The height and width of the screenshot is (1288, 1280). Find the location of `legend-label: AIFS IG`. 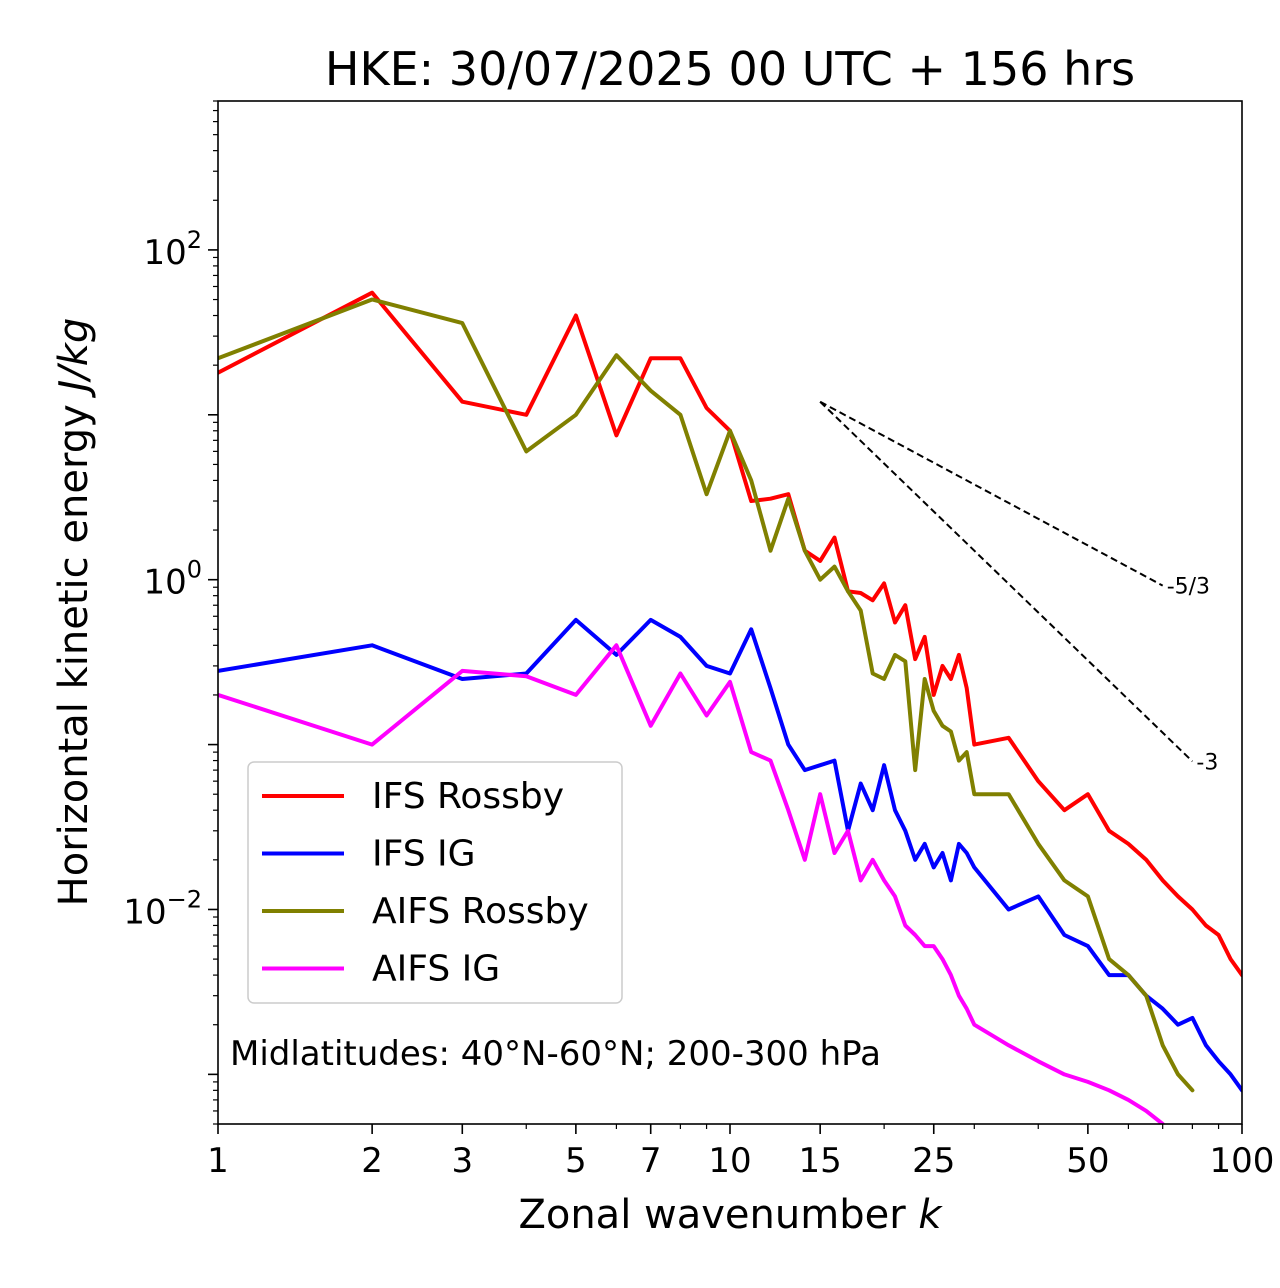

legend-label: AIFS IG is located at coordinates (436, 969).